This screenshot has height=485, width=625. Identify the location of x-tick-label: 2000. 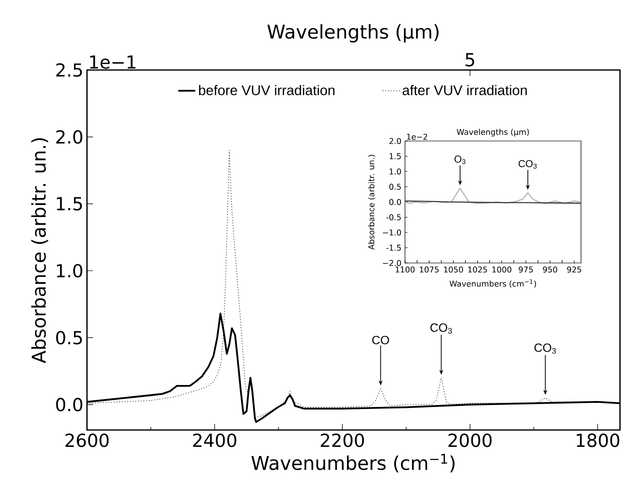
(470, 441).